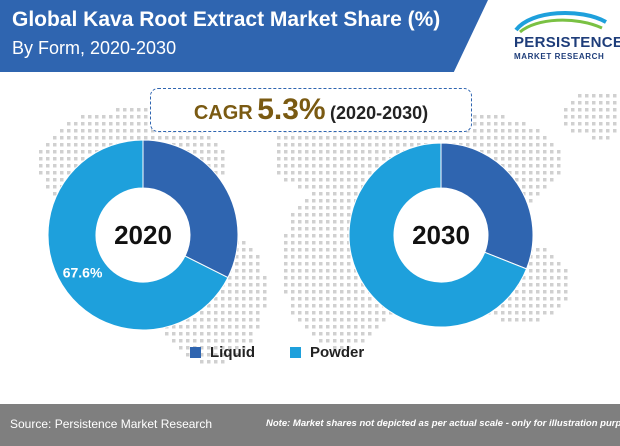 Image resolution: width=620 pixels, height=446 pixels. Describe the element at coordinates (222, 352) in the screenshot. I see `legend-item-liquid: Liquid` at that location.